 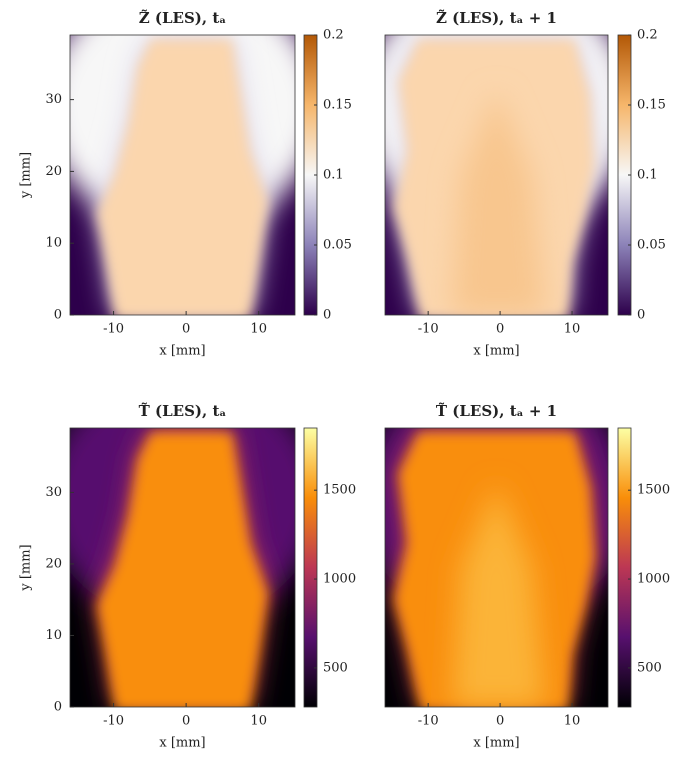 I want to click on panel-title: T̃ (LES), tₐ, so click(x=183, y=411).